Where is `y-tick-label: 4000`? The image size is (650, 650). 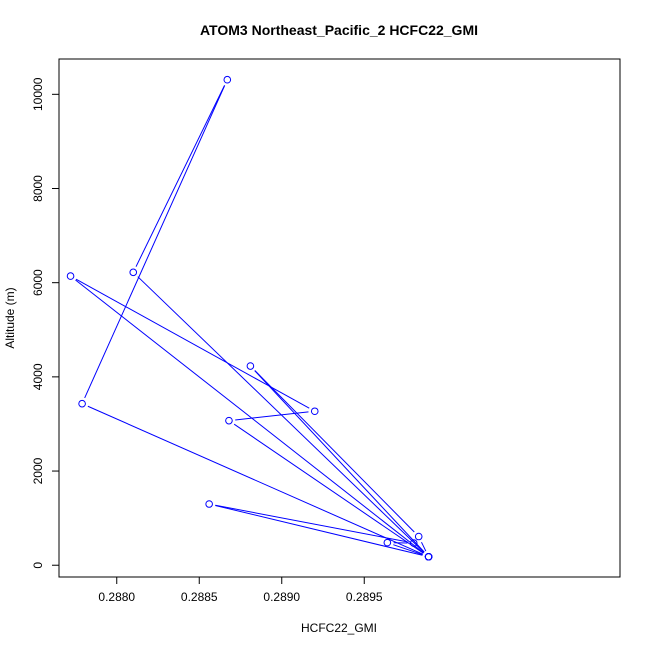
y-tick-label: 4000 is located at coordinates (38, 376).